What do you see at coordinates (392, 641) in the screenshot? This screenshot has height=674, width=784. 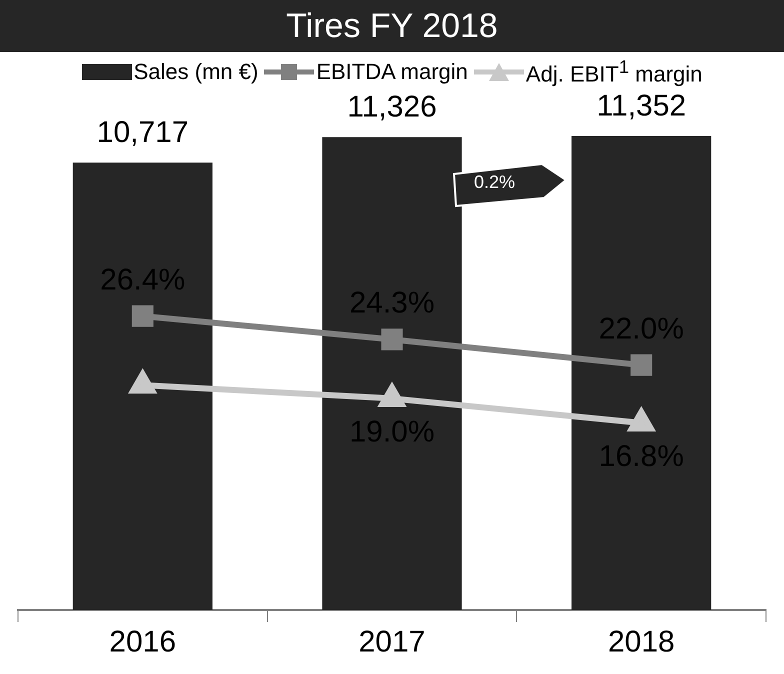 I see `x-tick-label: 2017` at bounding box center [392, 641].